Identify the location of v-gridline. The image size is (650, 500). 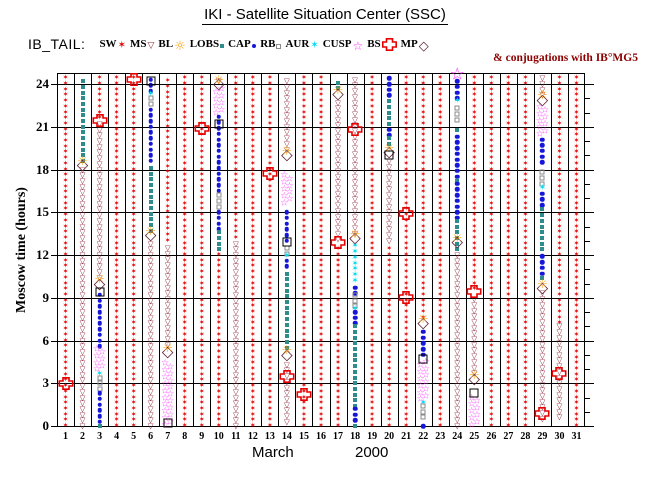
(466, 250).